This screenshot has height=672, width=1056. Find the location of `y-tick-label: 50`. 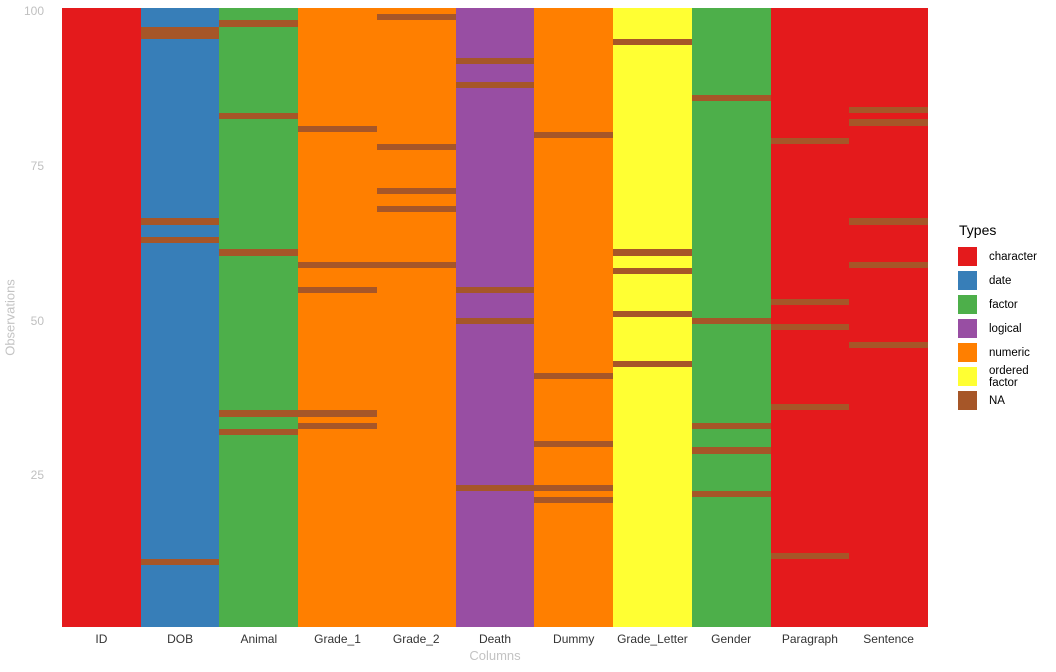

y-tick-label: 50 is located at coordinates (37, 320).